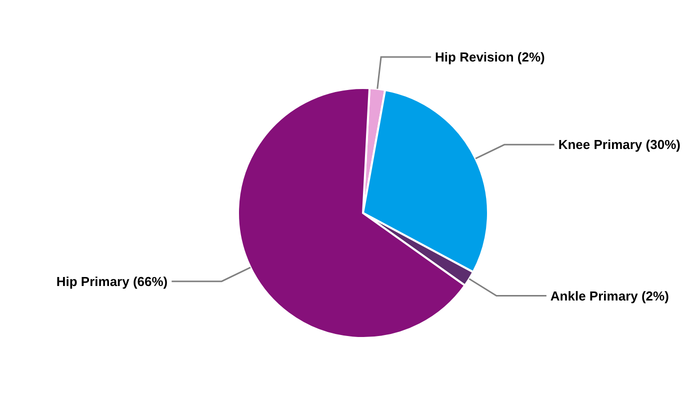 This screenshot has width=700, height=400. What do you see at coordinates (619, 144) in the screenshot?
I see `slice-label: Knee Primary (30%)` at bounding box center [619, 144].